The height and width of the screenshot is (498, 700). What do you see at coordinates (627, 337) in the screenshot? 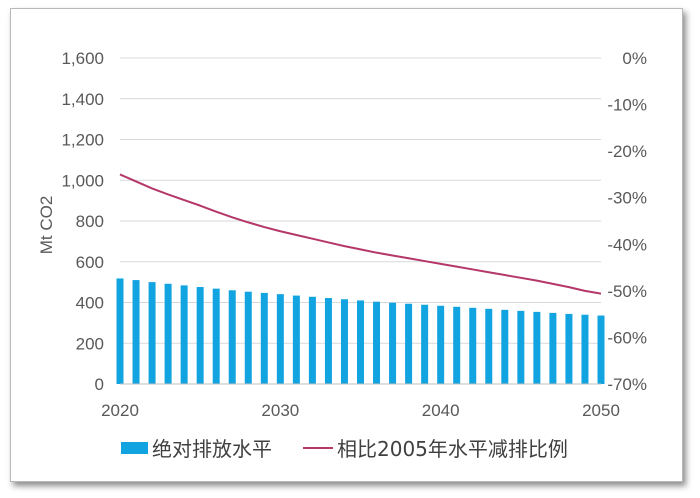
I see `y2-tick-label: -60%` at bounding box center [627, 337].